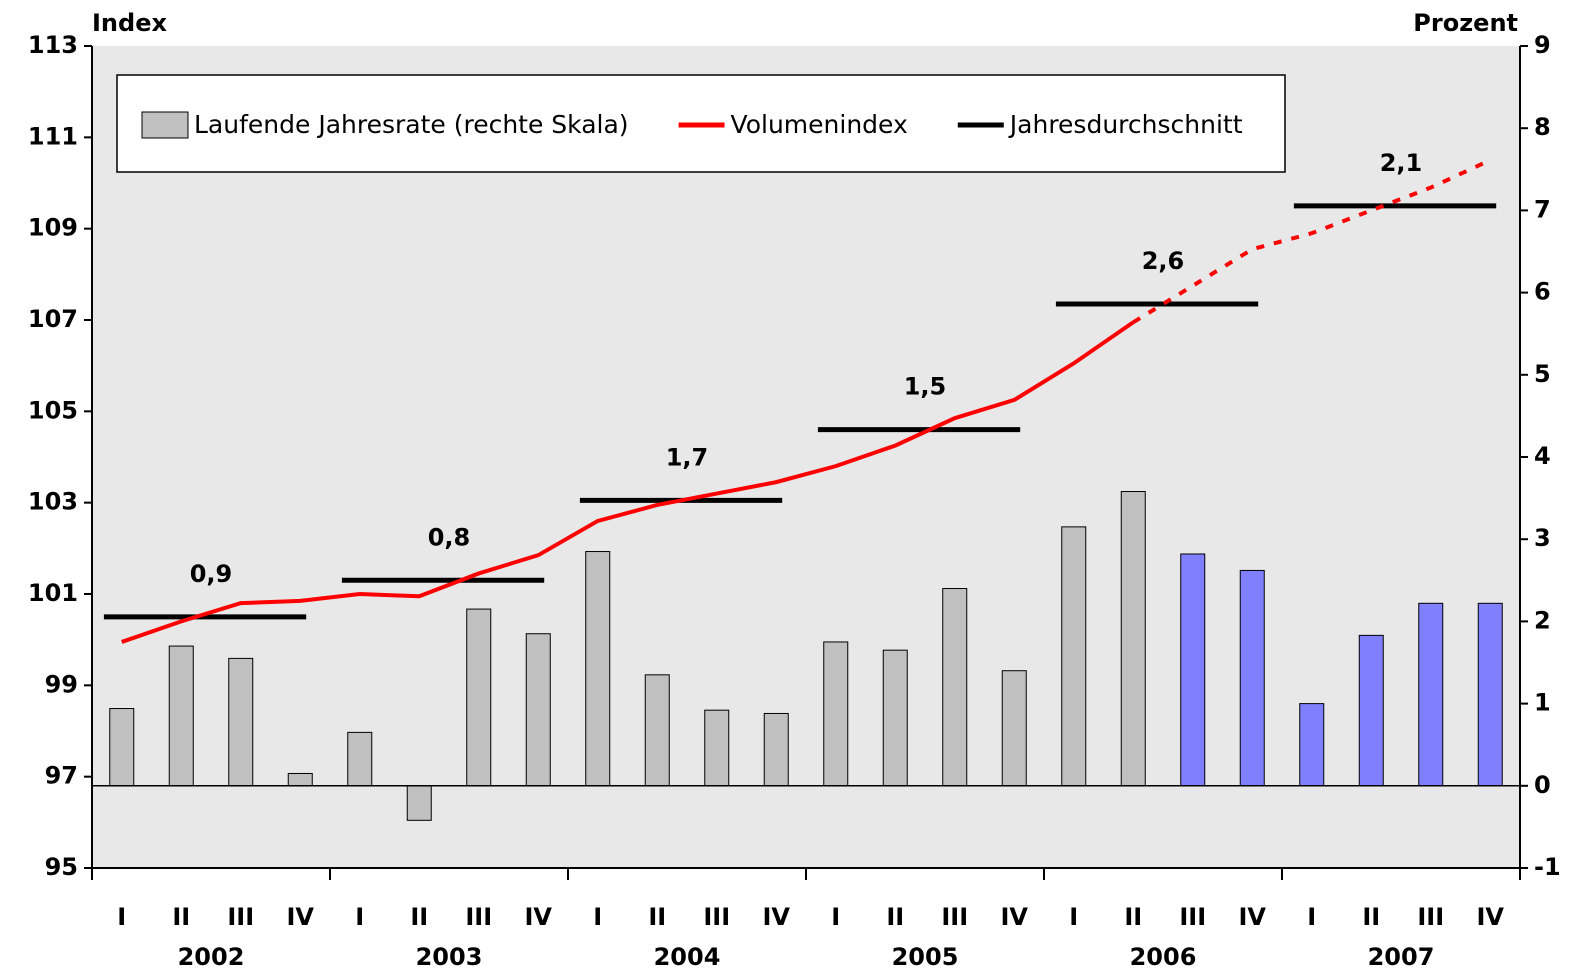 The height and width of the screenshot is (975, 1572). Describe the element at coordinates (165, 125) in the screenshot. I see `legend-swatch` at that location.